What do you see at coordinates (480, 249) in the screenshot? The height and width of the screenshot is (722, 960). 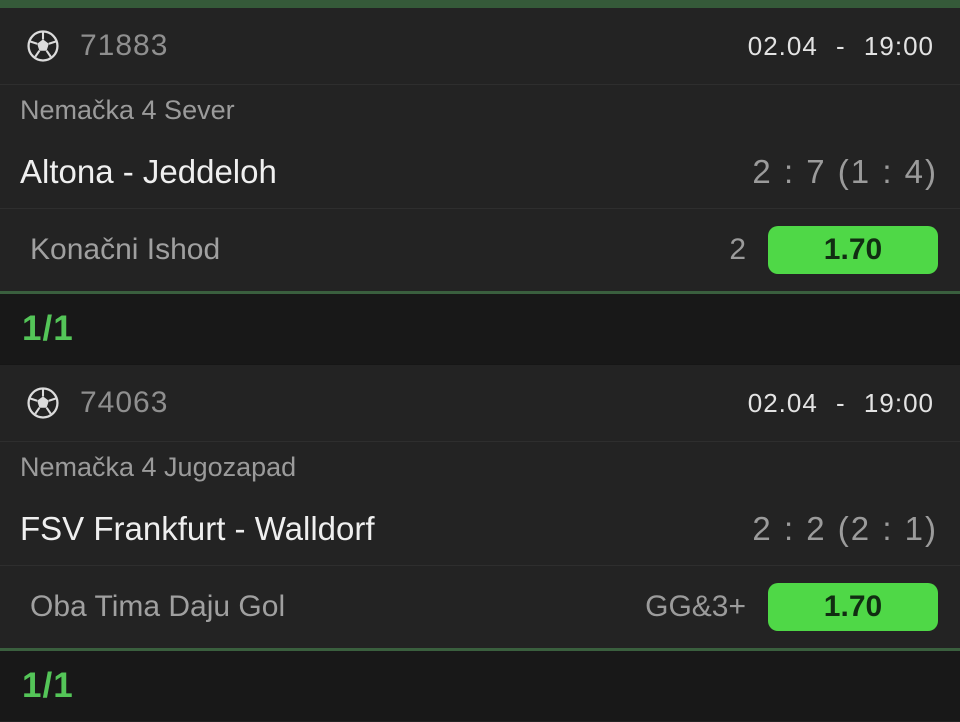 I see `bet-row: Konačni Ishod 2 1.70` at bounding box center [480, 249].